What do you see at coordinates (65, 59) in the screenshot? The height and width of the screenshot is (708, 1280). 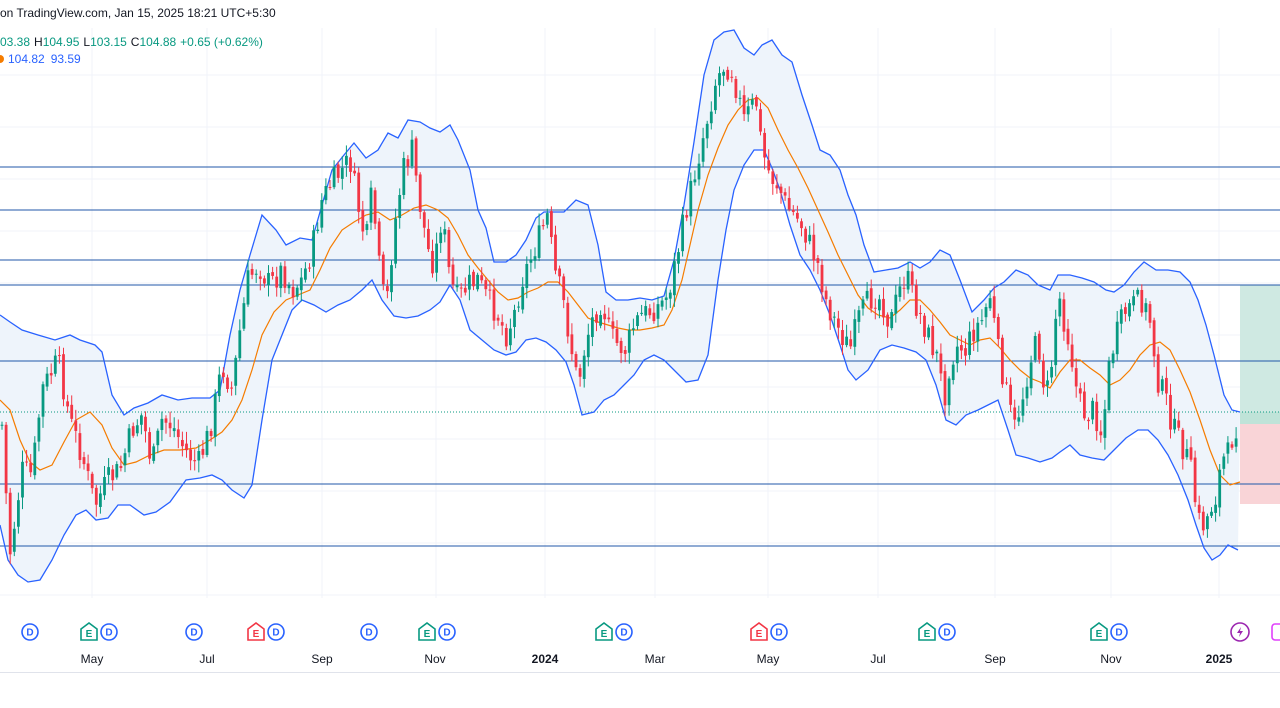 I see `bb-lower-value: 93.59` at bounding box center [65, 59].